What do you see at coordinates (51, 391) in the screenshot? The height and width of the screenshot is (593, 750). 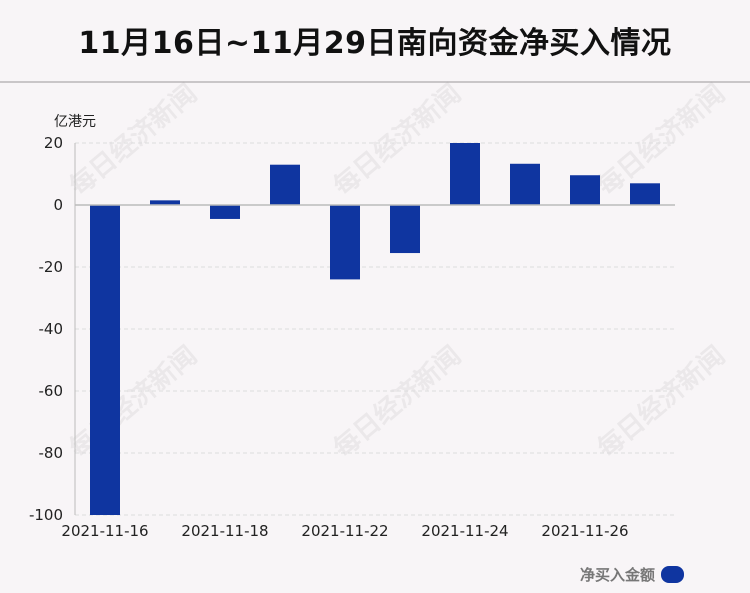 I see `y-tick-label: -60` at bounding box center [51, 391].